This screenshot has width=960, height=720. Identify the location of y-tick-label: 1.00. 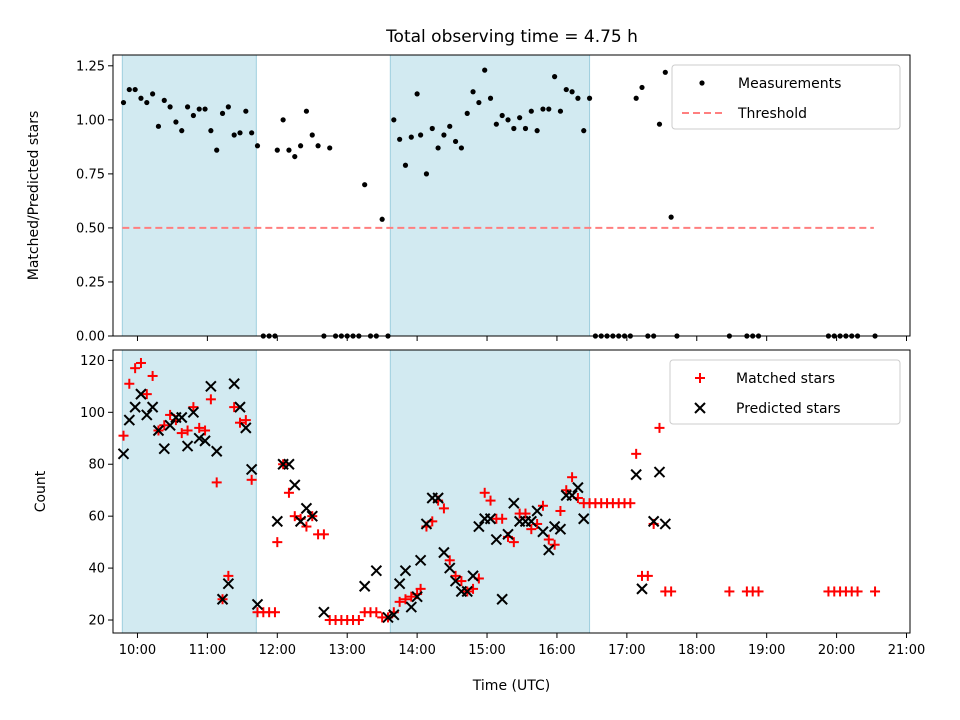
(90, 120).